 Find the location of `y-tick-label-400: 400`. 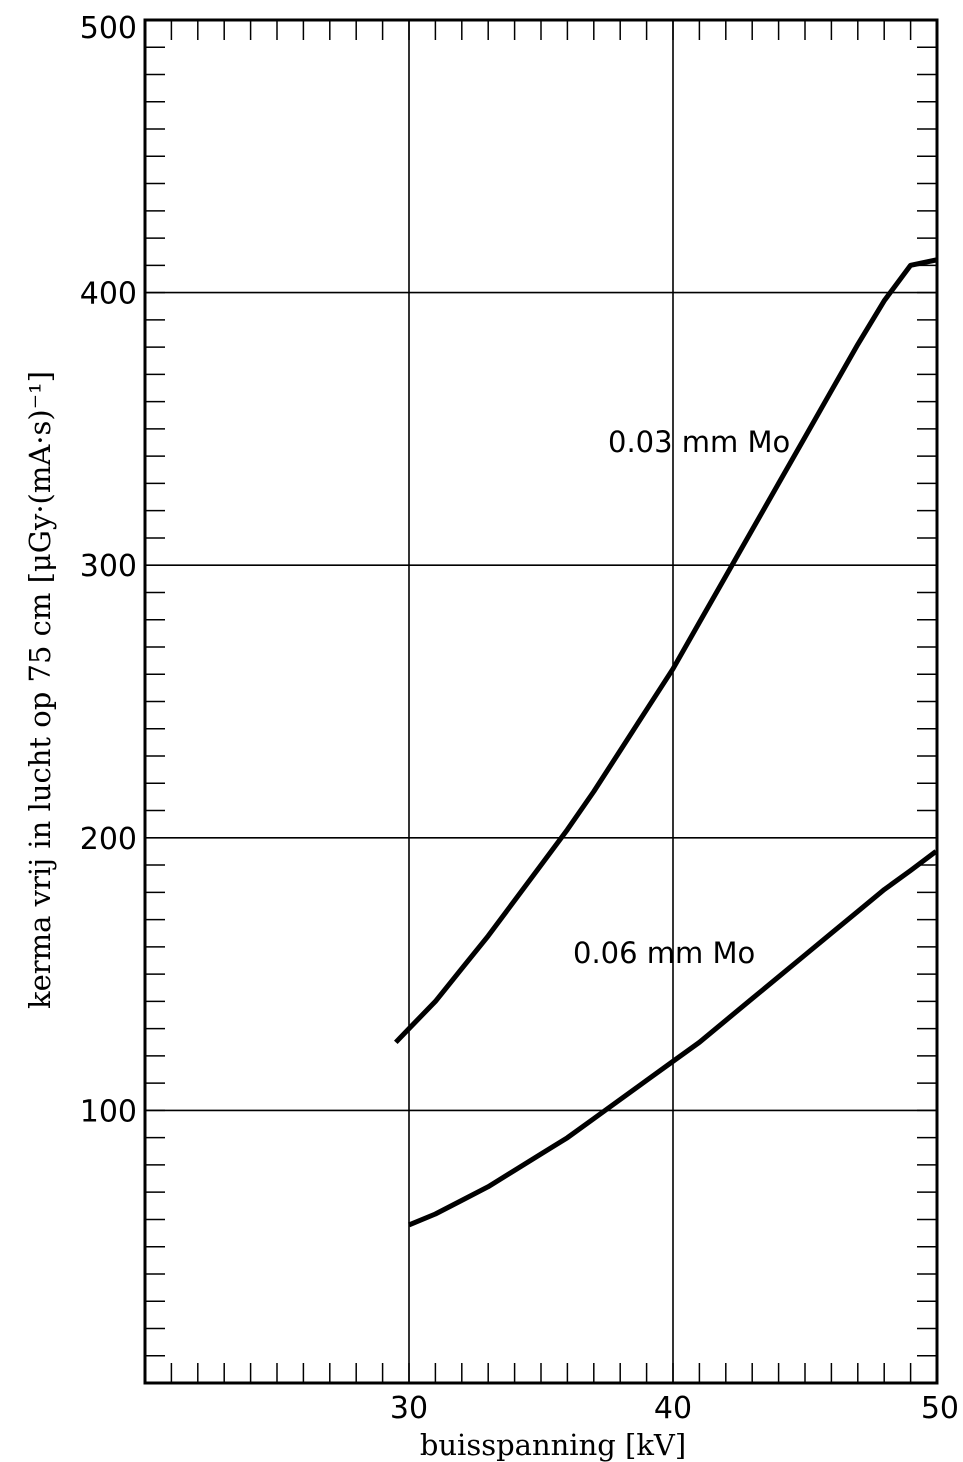

y-tick-label-400: 400 is located at coordinates (108, 294).